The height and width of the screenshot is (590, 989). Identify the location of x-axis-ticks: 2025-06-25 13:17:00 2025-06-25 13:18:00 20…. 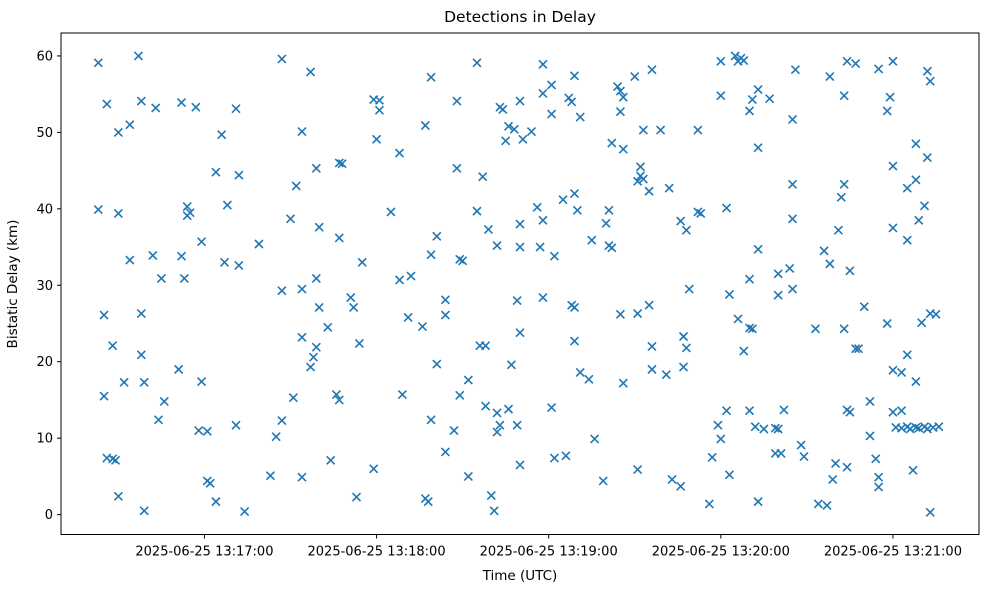
(548, 547).